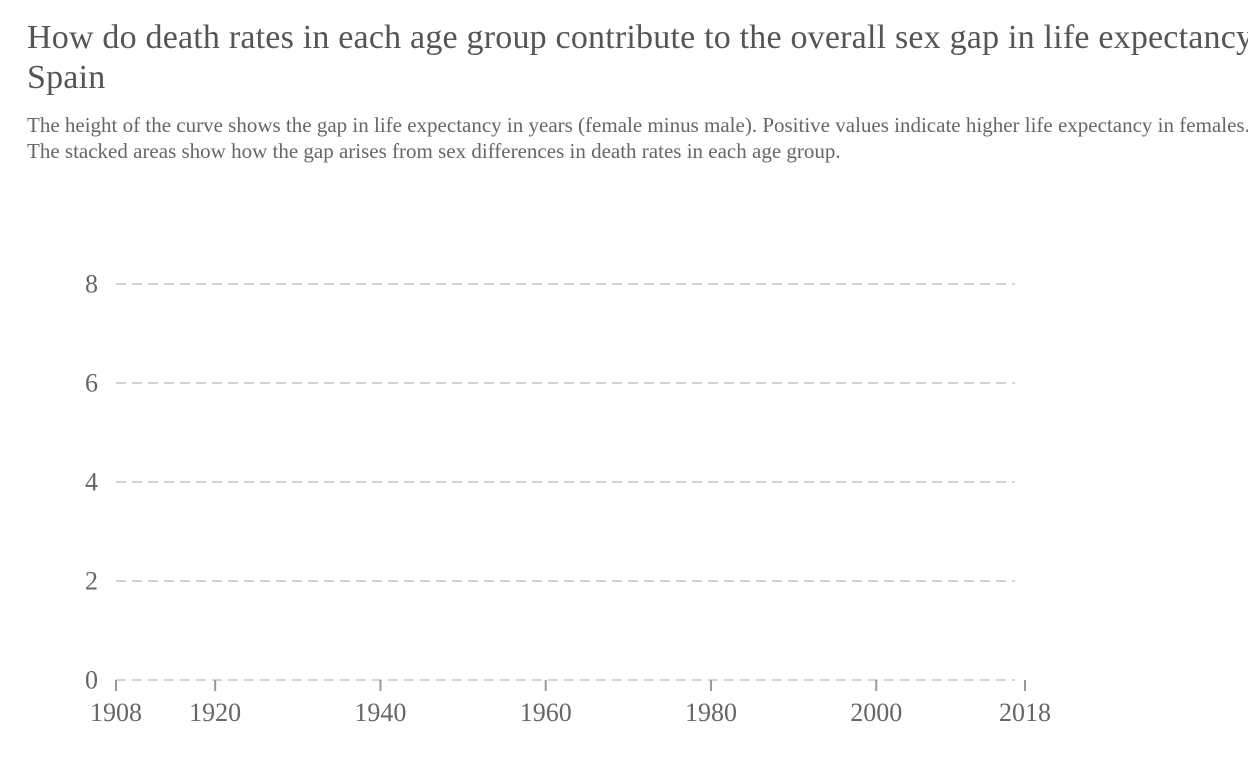  I want to click on x-tick-label-1920: 1920, so click(215, 712).